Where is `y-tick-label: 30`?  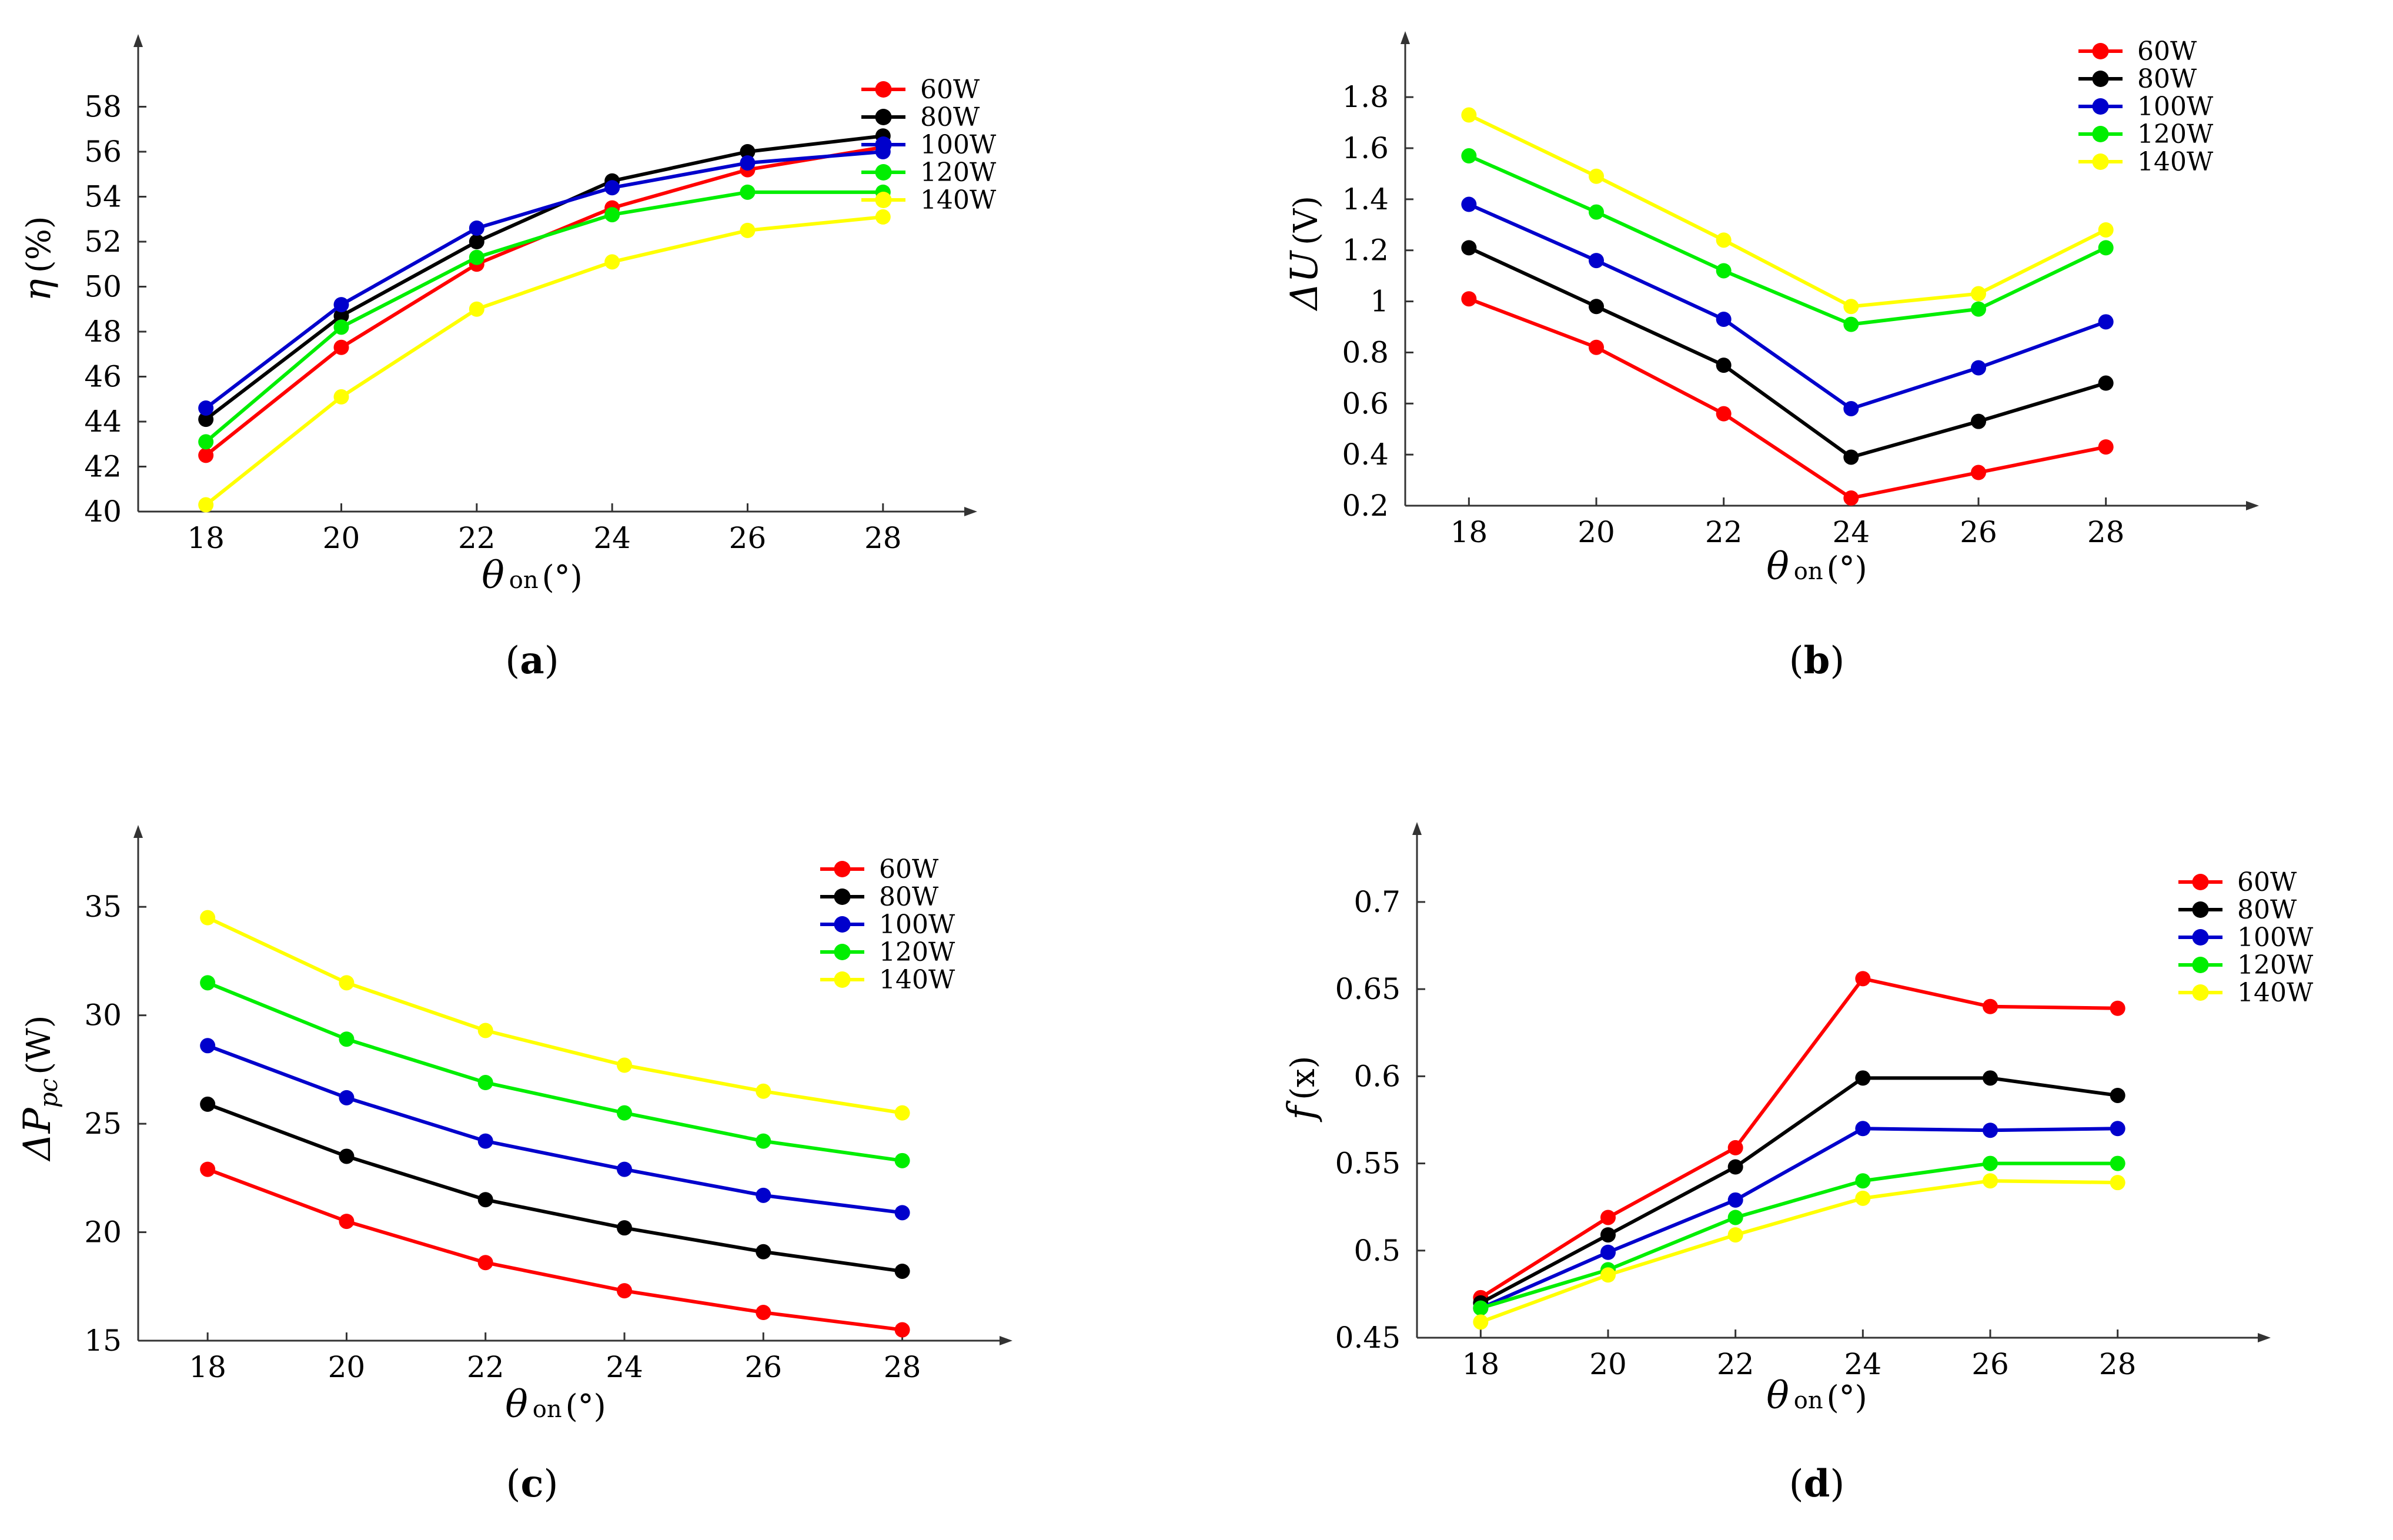 y-tick-label: 30 is located at coordinates (103, 1015).